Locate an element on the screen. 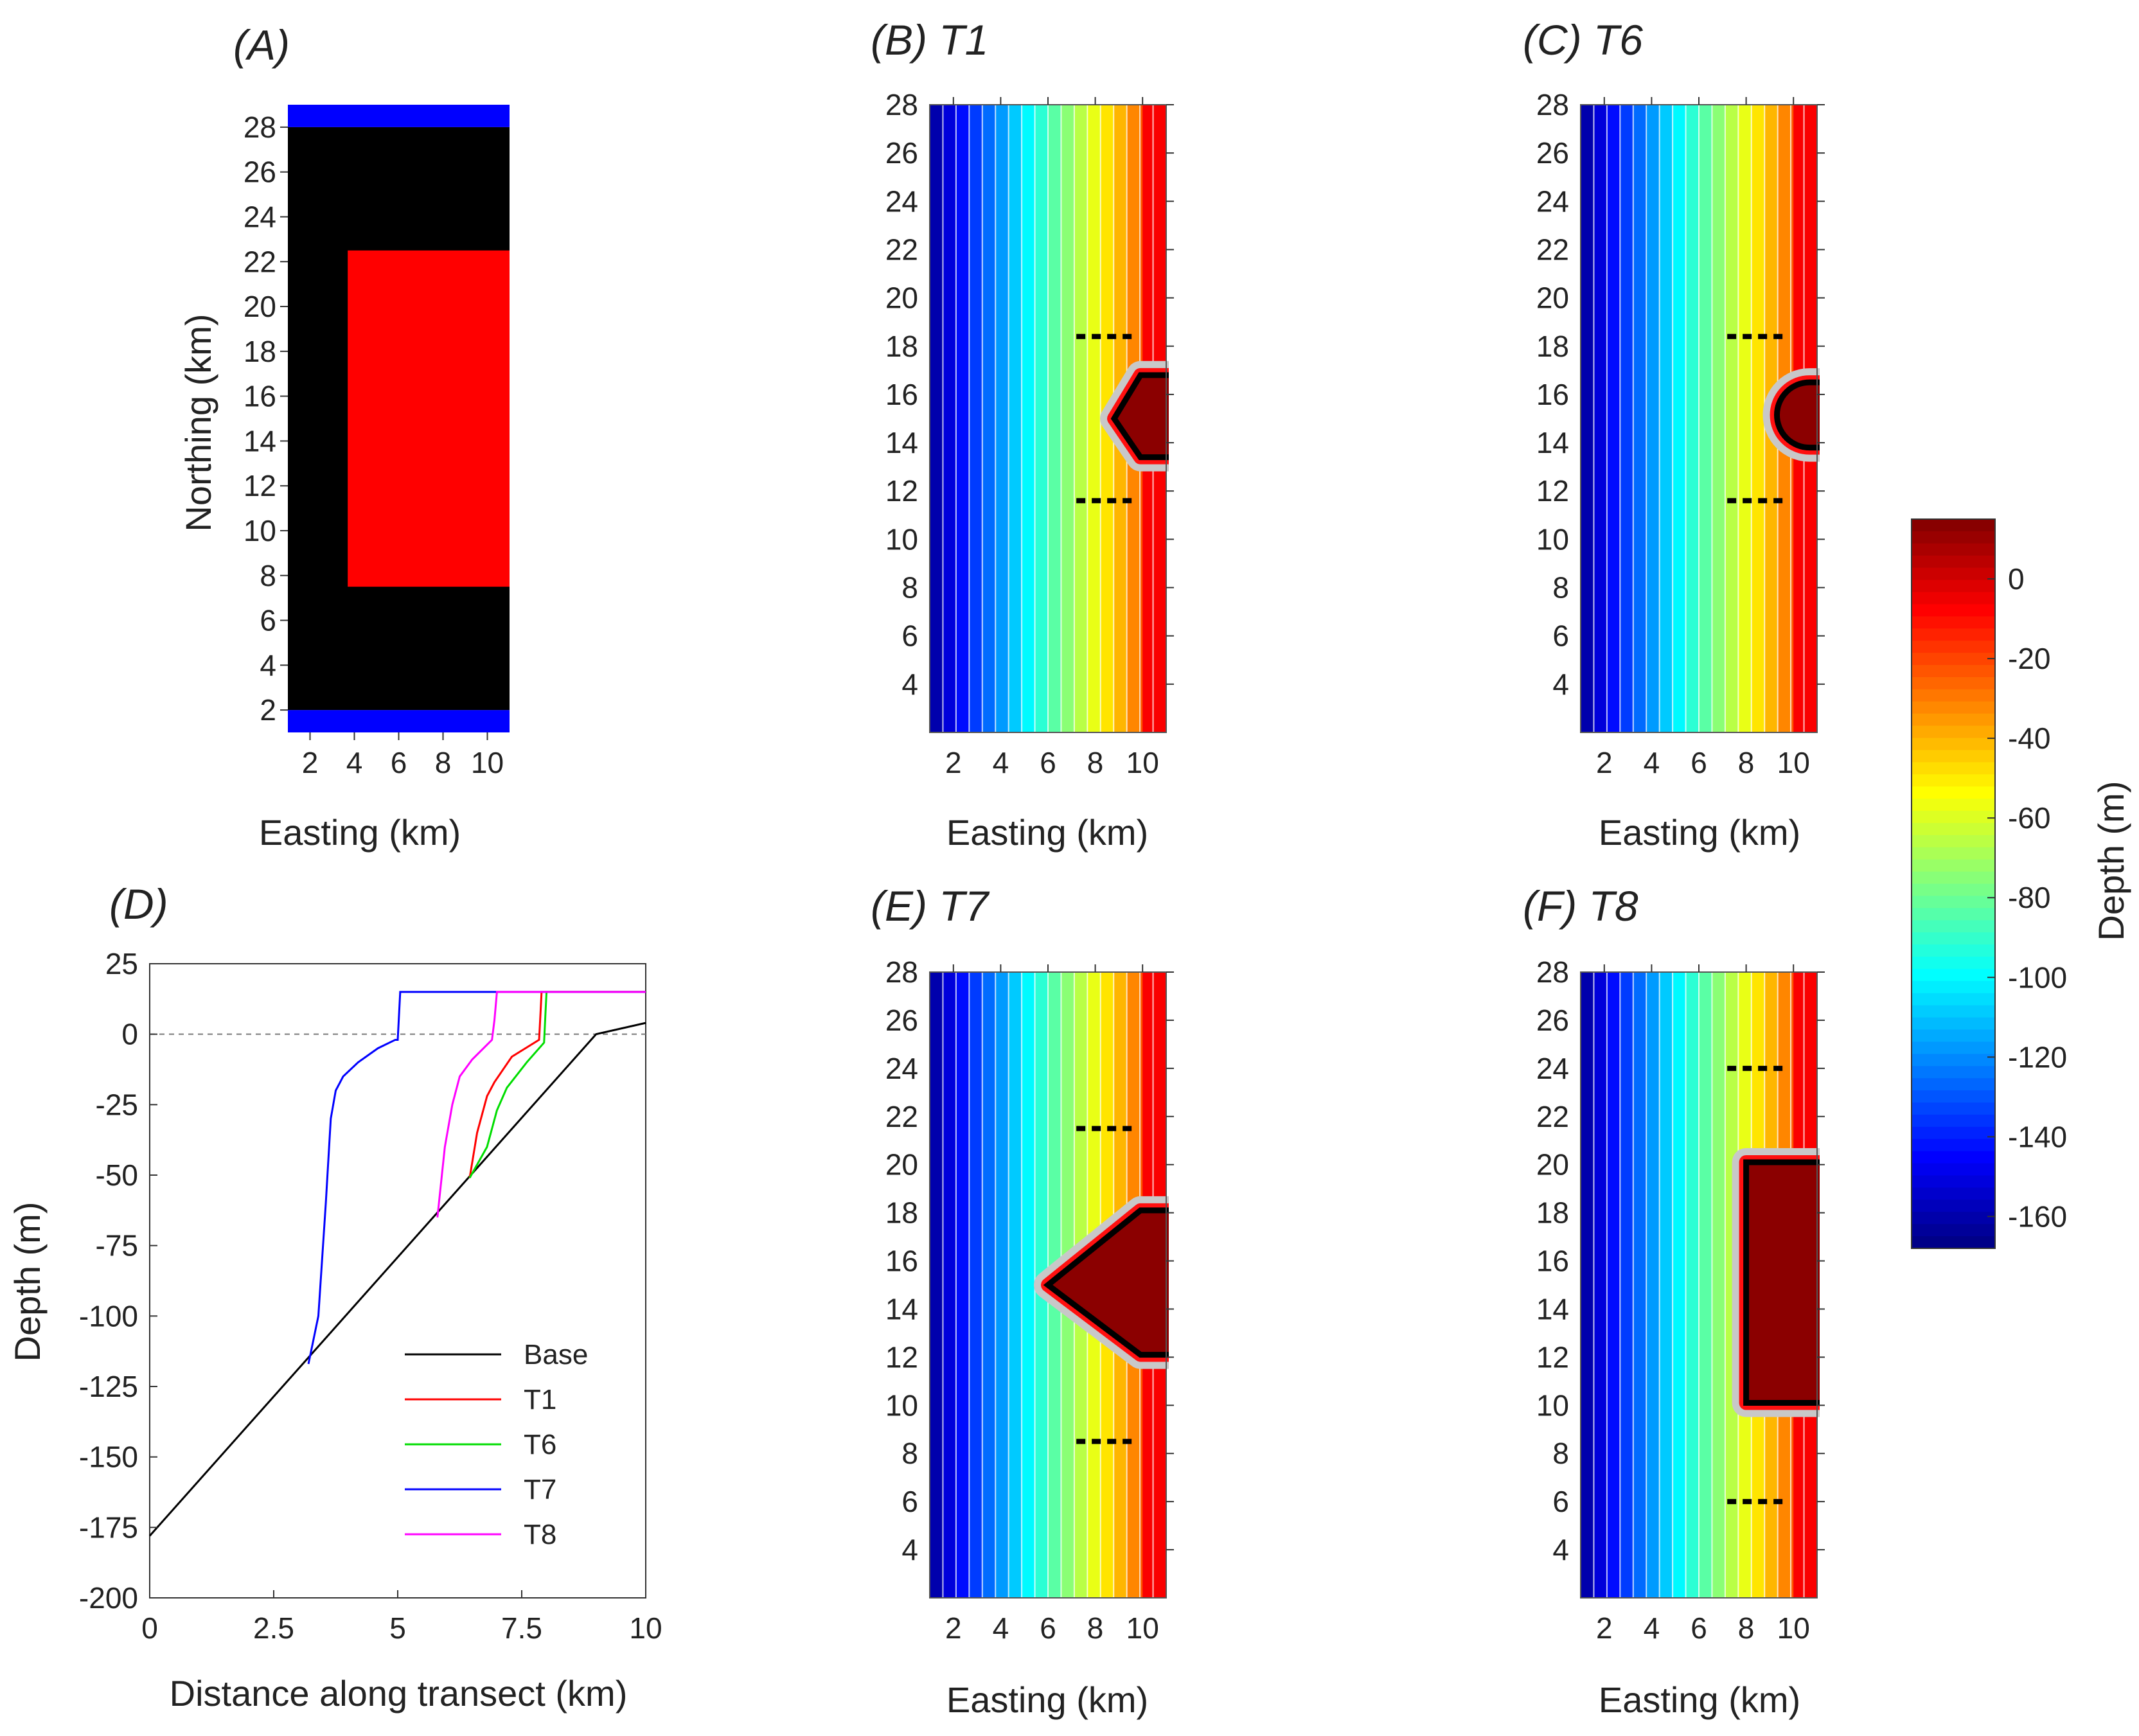 The image size is (2139, 1736). panel-b-xlabel: Easting (km) is located at coordinates (1047, 832).